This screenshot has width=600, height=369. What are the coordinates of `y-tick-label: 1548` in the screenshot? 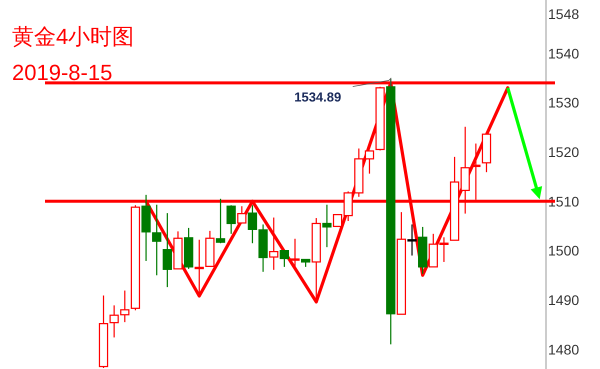 It's located at (564, 14).